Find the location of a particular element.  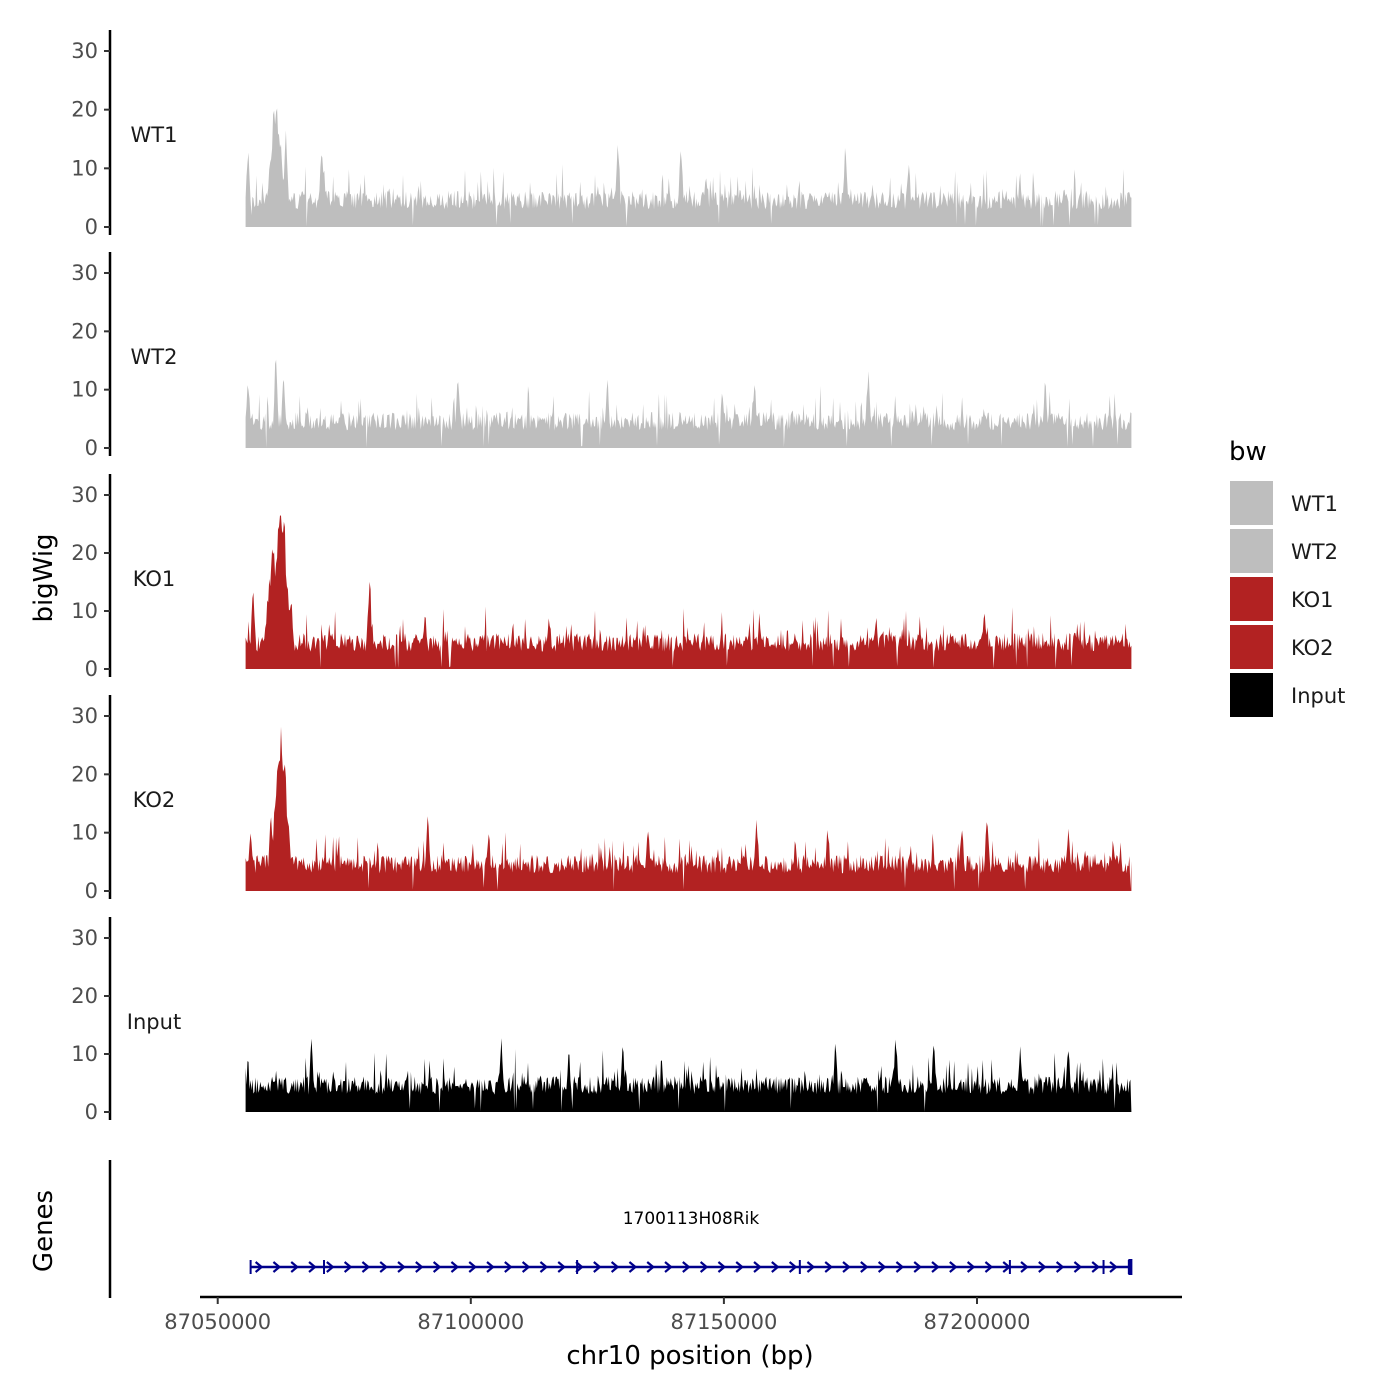

legend-swatch-wt2 is located at coordinates (1251, 551).